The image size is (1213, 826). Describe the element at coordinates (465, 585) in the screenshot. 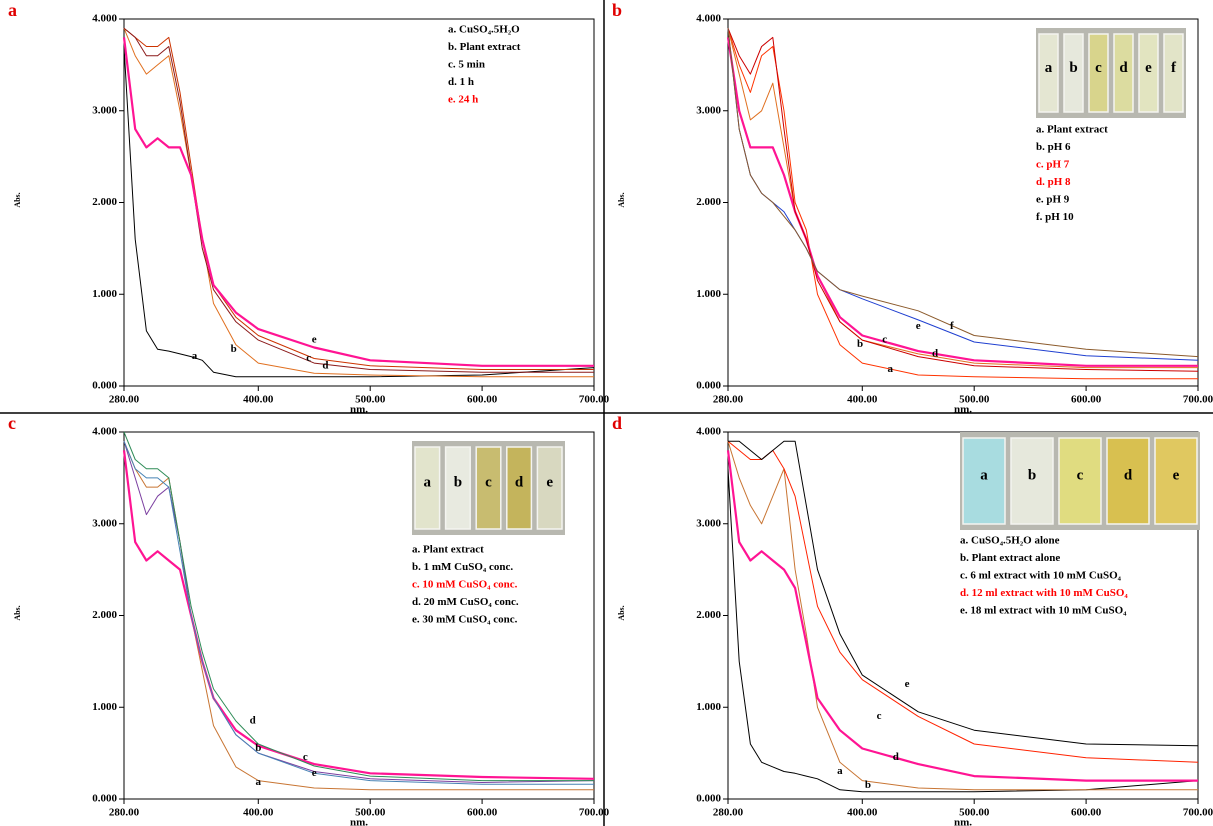

I see `legend-entry: c. 10 mM CuSO₄ conc.` at that location.